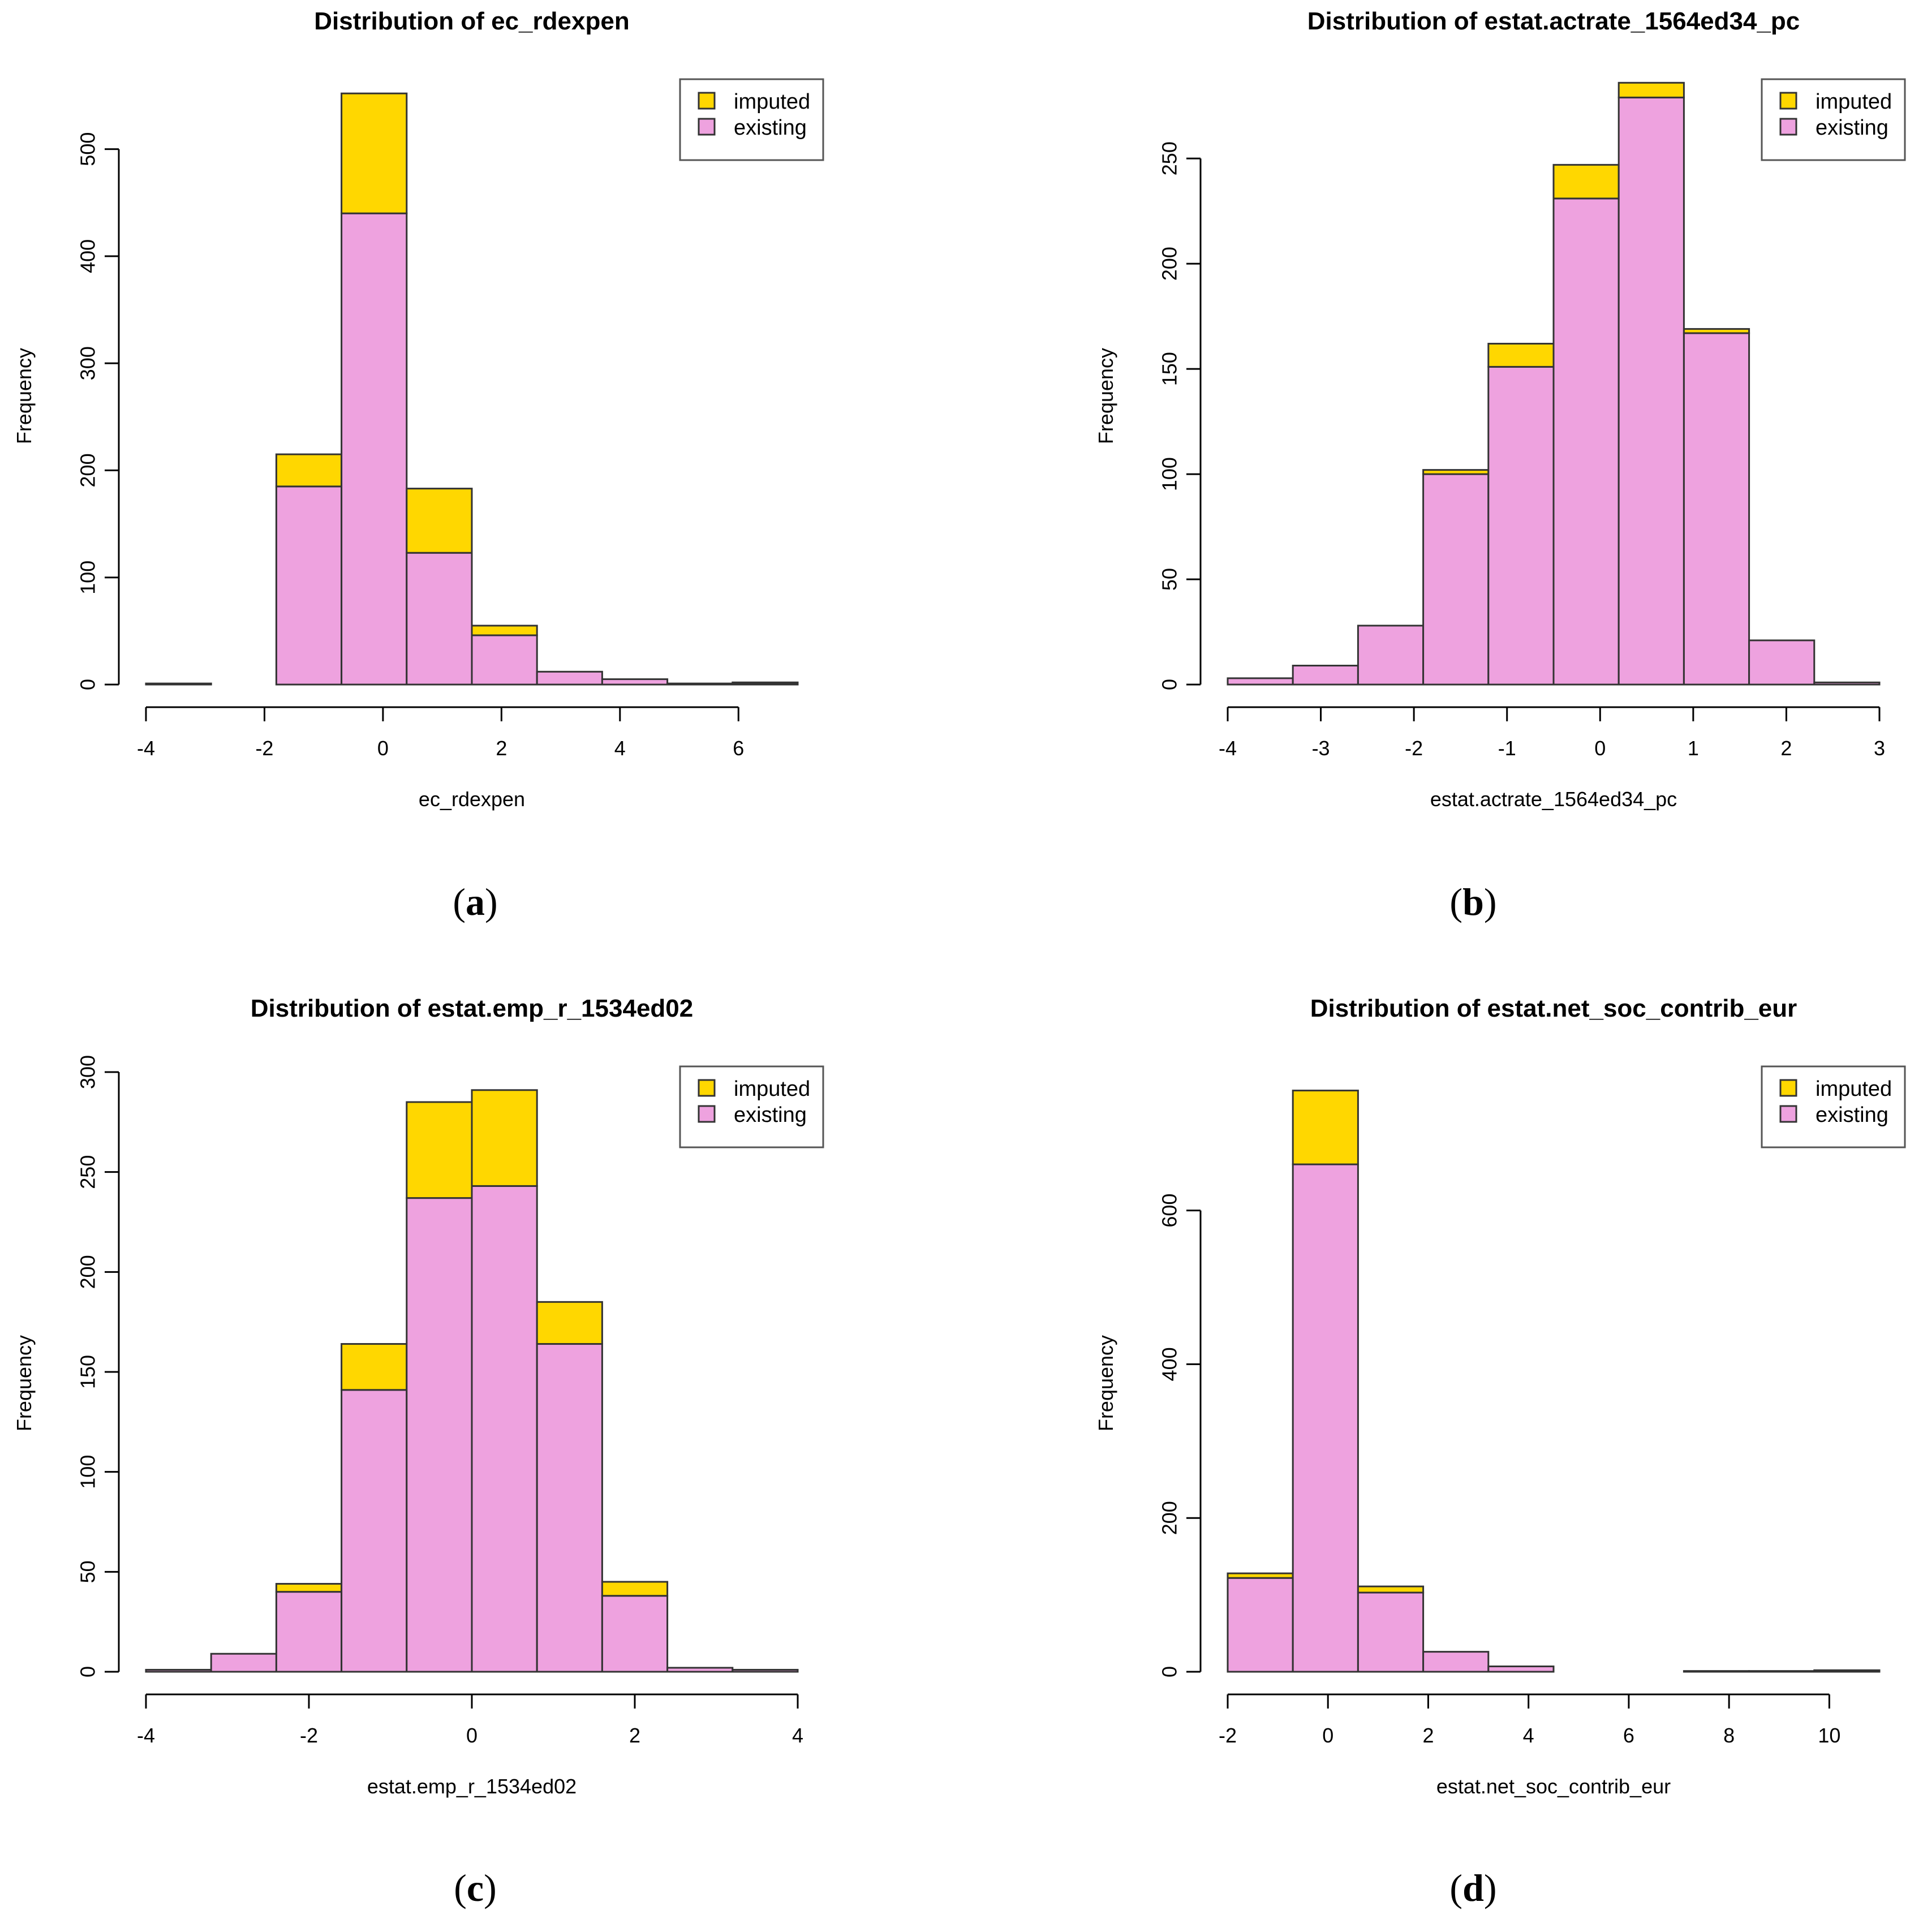 This screenshot has height=1932, width=1923. Describe the element at coordinates (1530, 1720) in the screenshot. I see `x-axis: -2 0 2 4 6 8 10` at that location.